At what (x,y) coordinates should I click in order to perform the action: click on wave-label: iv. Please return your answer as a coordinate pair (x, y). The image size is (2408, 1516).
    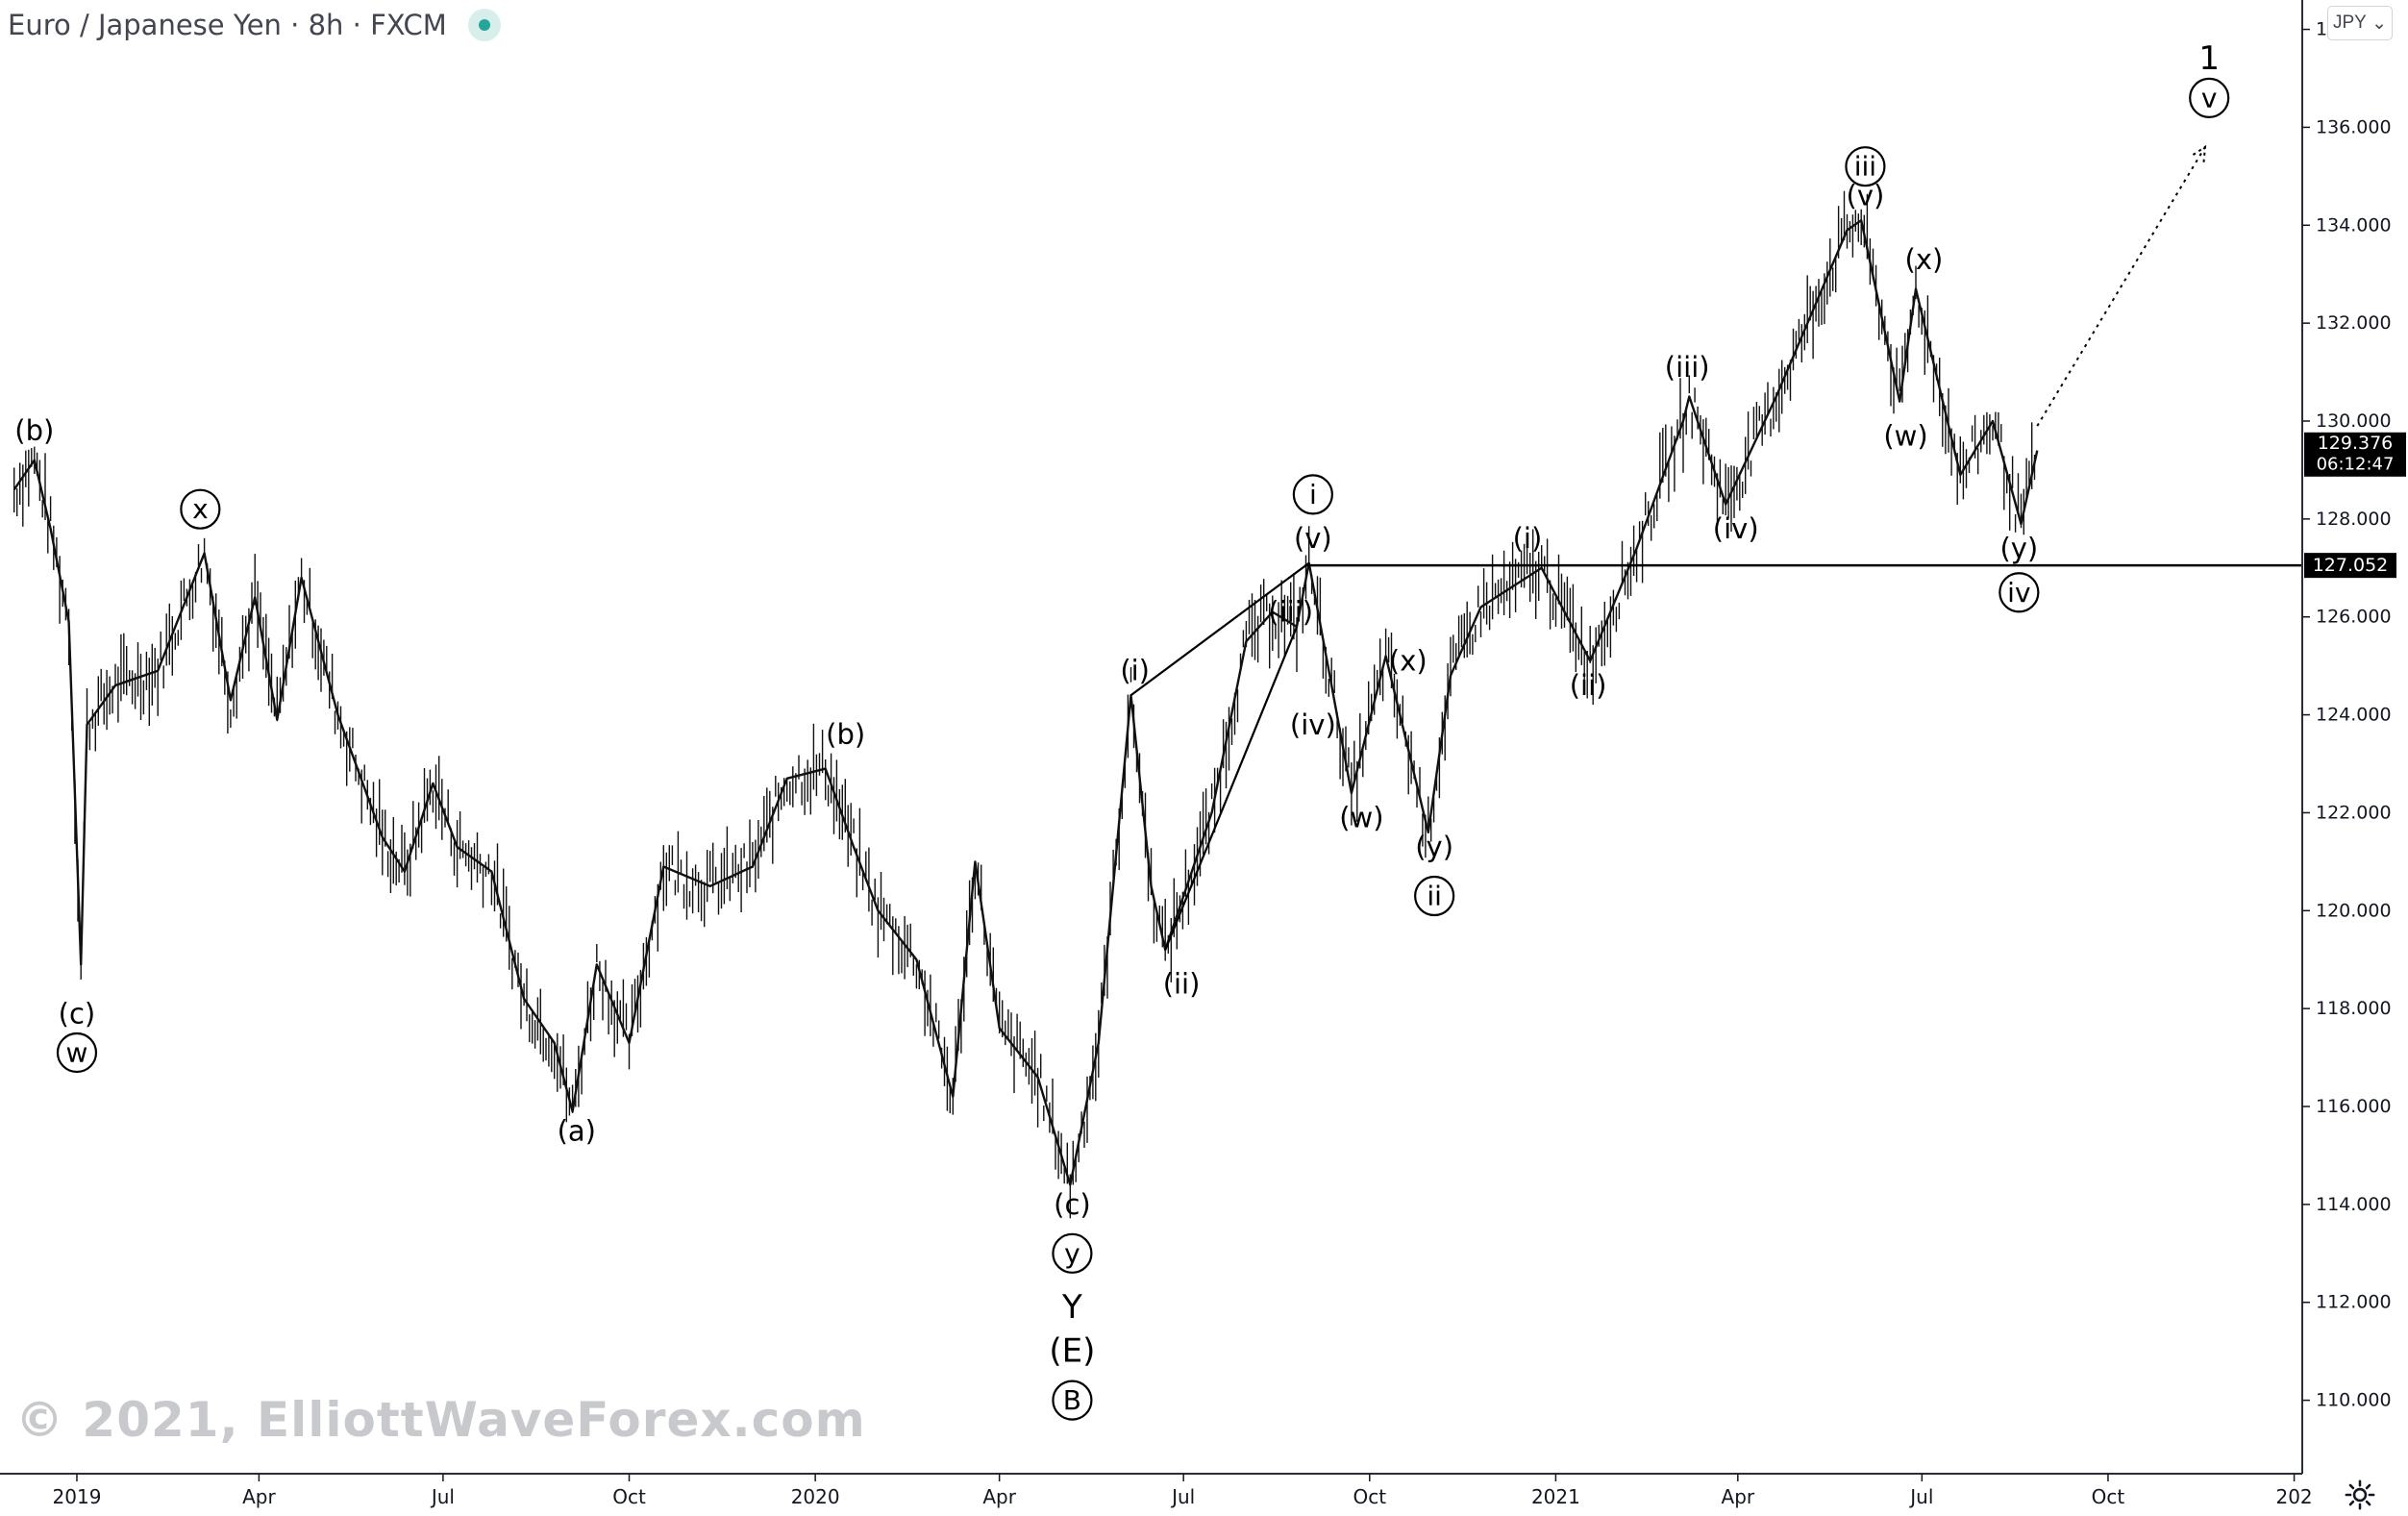
    Looking at the image, I should click on (2018, 593).